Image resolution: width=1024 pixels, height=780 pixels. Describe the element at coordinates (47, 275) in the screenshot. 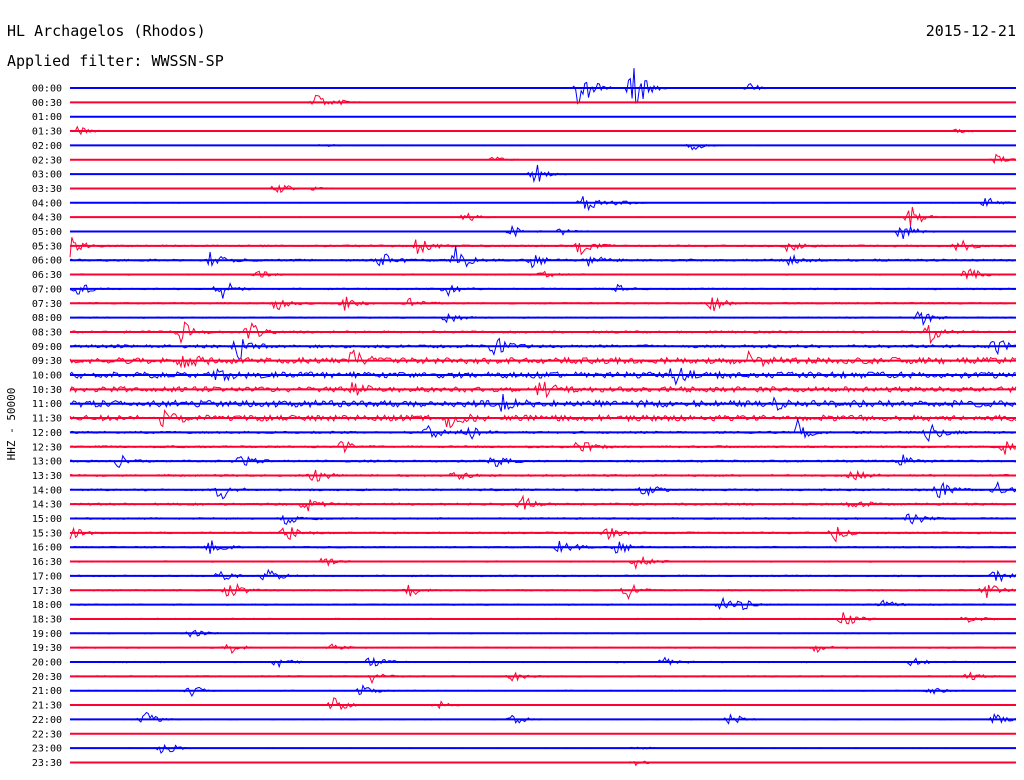

I see `time-tick-label: 06:30` at that location.